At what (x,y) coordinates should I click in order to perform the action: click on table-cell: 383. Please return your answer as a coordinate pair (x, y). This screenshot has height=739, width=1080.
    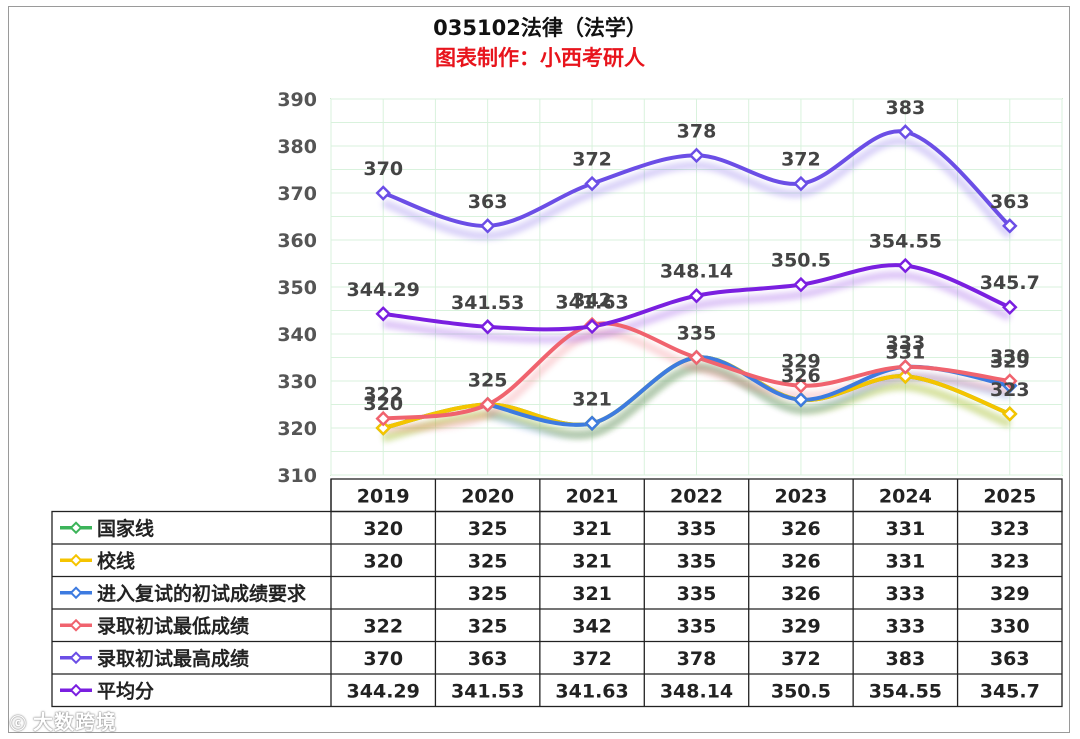
    Looking at the image, I should click on (906, 659).